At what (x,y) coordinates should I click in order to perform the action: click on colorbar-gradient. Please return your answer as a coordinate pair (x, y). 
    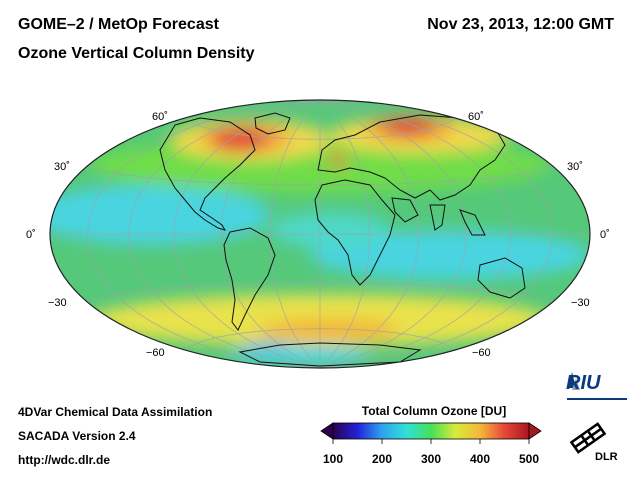
    Looking at the image, I should click on (431, 431).